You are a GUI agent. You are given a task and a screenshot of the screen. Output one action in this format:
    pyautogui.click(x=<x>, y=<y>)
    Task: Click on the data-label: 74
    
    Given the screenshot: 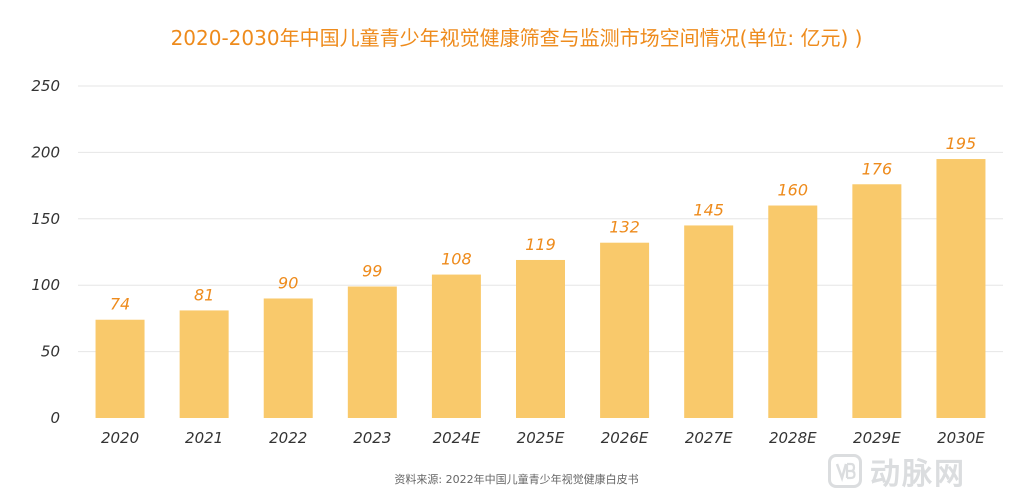 What is the action you would take?
    pyautogui.click(x=120, y=304)
    